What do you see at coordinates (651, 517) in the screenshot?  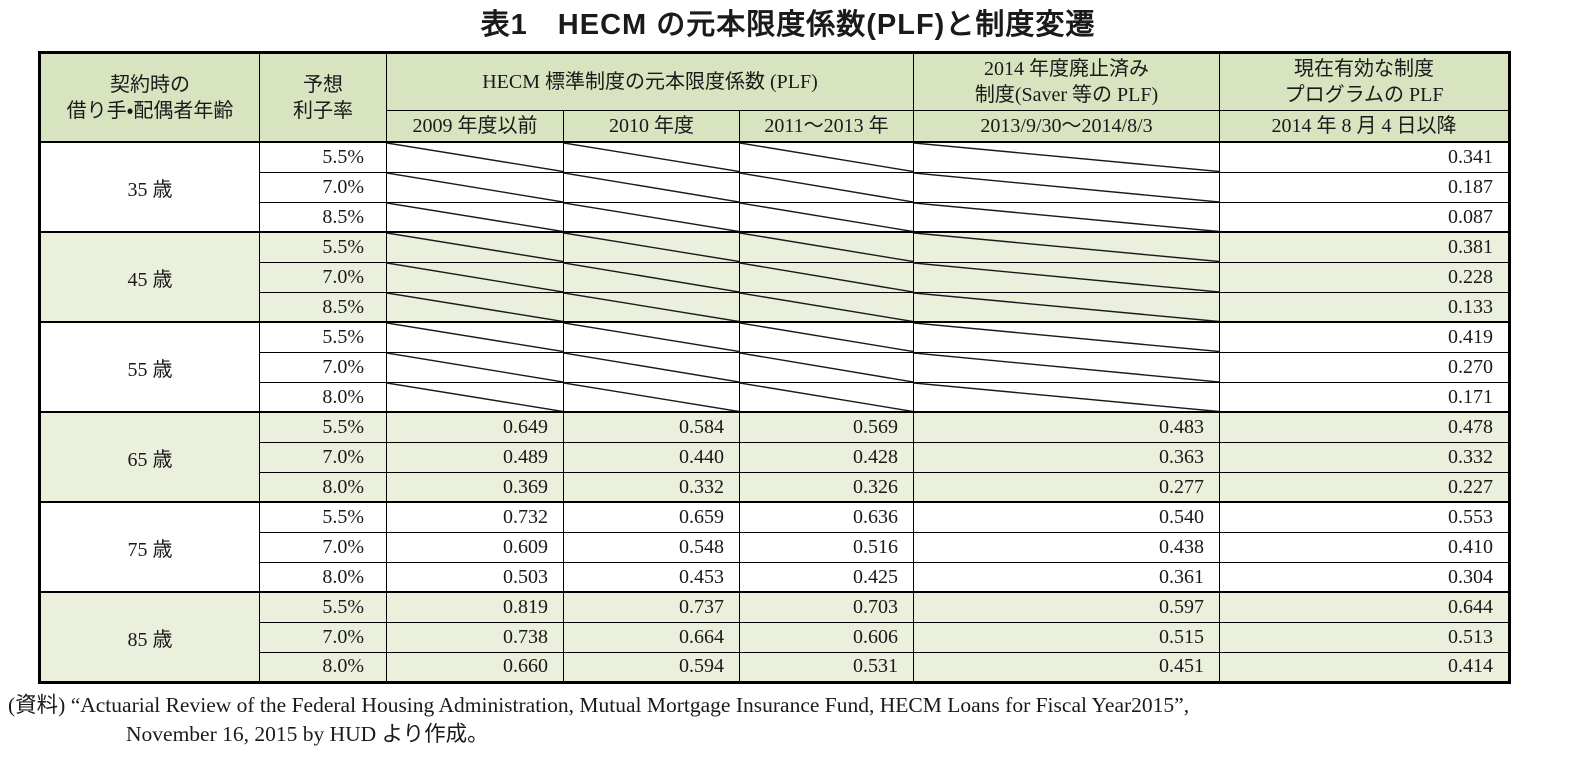 I see `plf-value-cell: 0.659` at bounding box center [651, 517].